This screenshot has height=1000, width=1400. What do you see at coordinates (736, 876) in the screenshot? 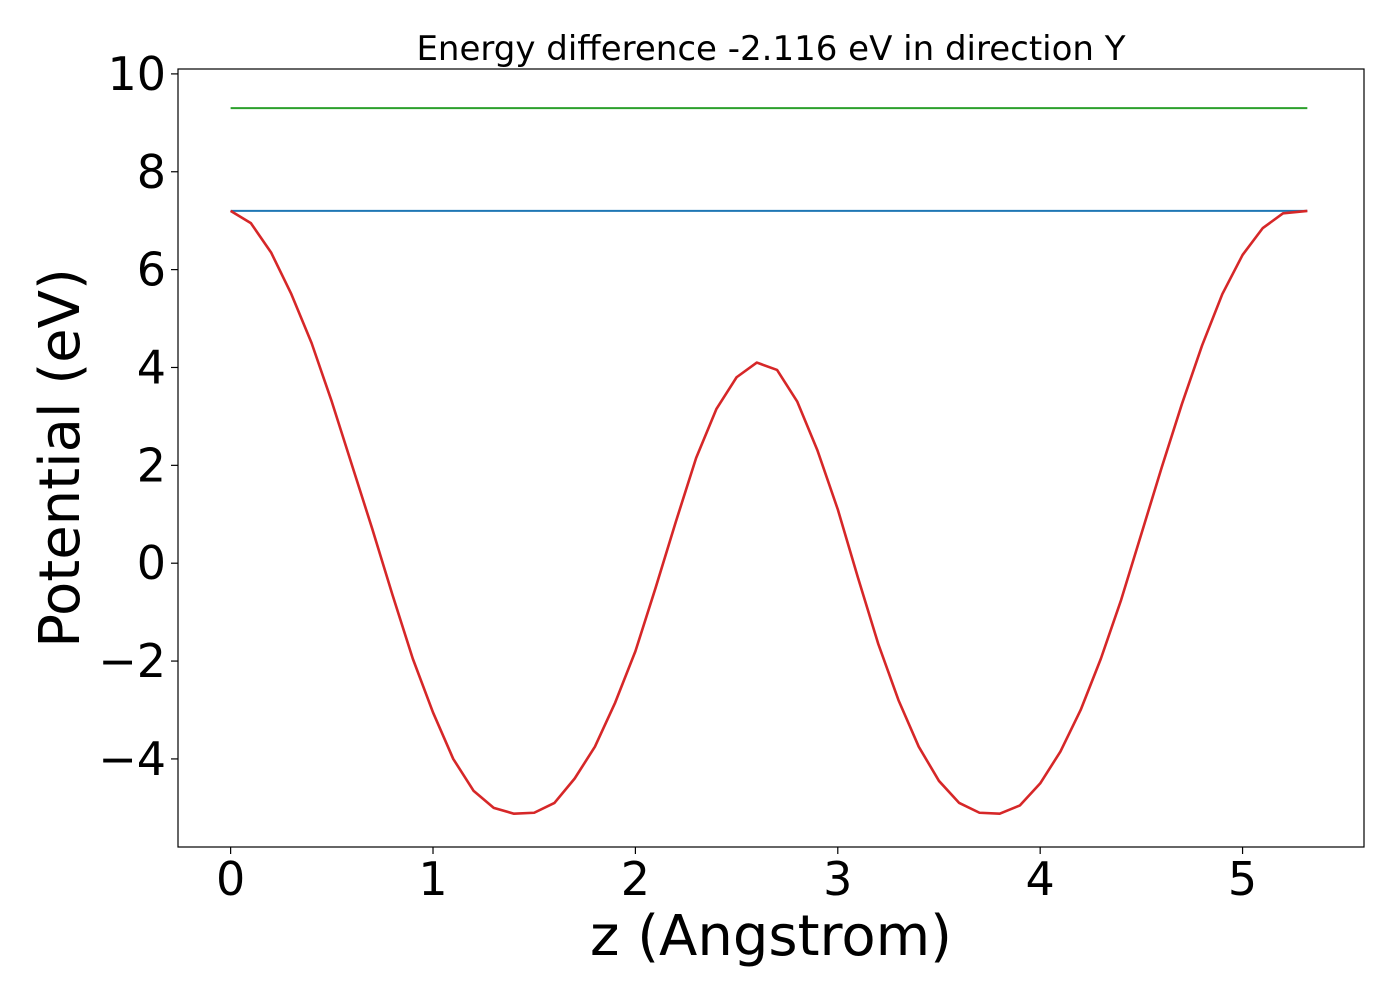
I see `x-axis-ticks: 0 1 2 3 4 5` at bounding box center [736, 876].